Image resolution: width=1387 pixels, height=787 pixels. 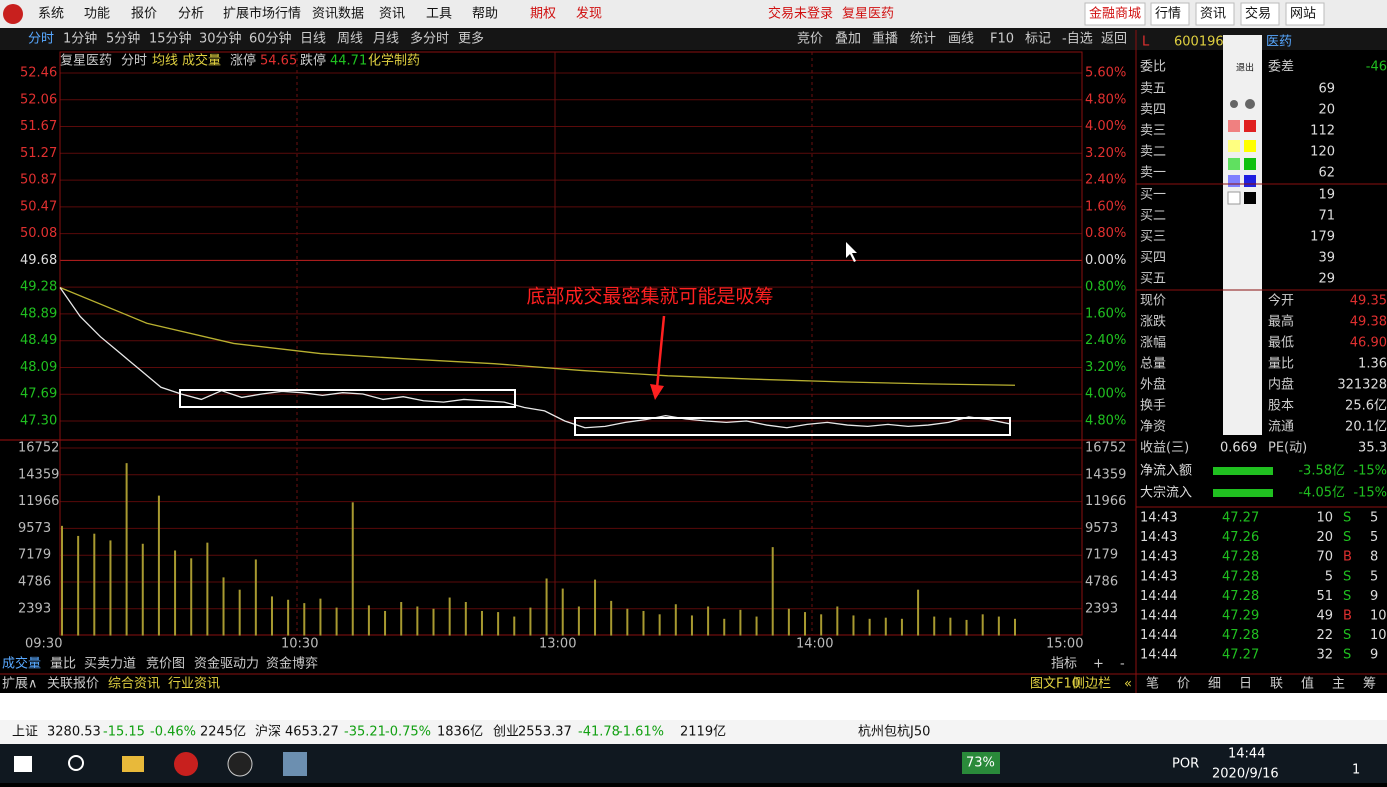 What do you see at coordinates (1240, 557) in the screenshot?
I see `tick-price: 47.28` at bounding box center [1240, 557].